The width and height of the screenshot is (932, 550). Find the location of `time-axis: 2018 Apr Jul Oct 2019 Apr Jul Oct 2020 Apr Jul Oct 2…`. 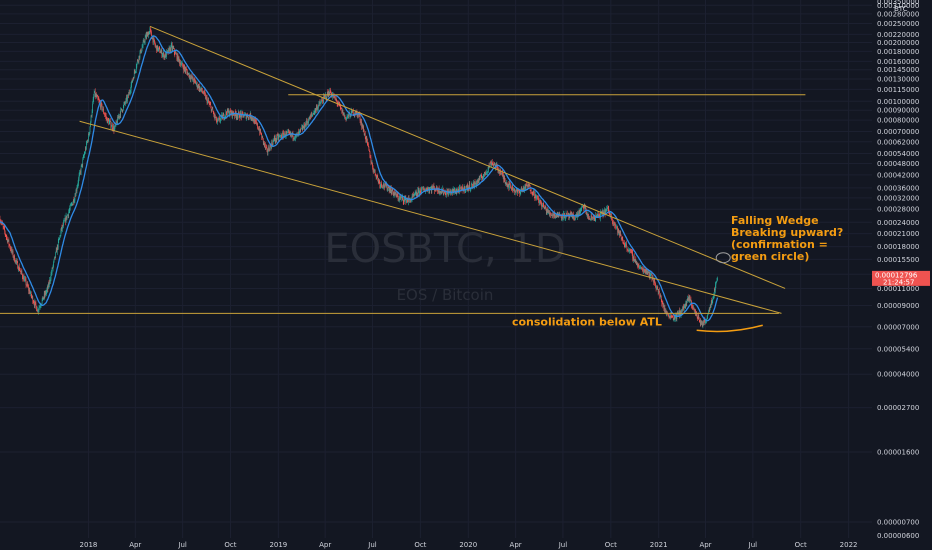

time-axis: 2018 Apr Jul Oct 2019 Apr Jul Oct 2020 Apr Jul Oct 2… is located at coordinates (466, 544).